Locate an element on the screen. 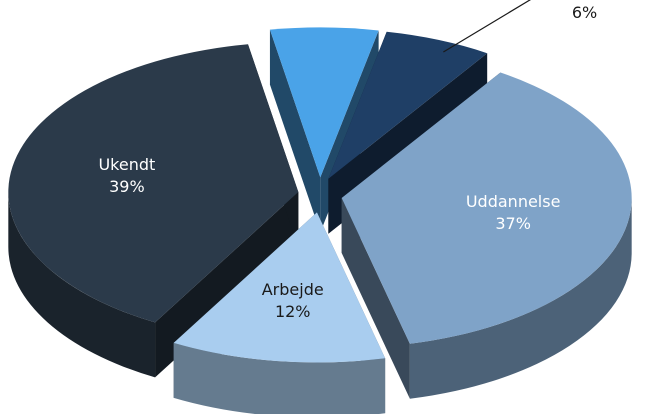  slice-label: Uddannelse is located at coordinates (513, 201).